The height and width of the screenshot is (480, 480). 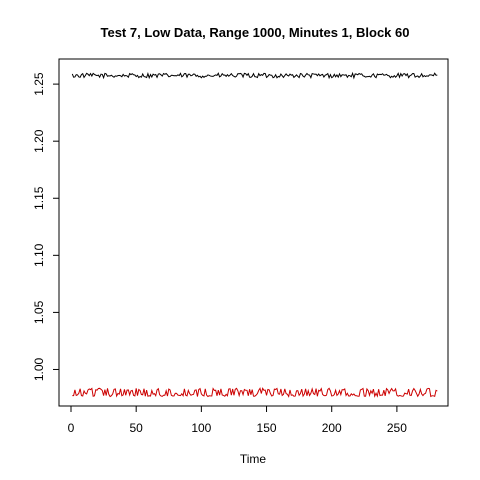 What do you see at coordinates (71, 428) in the screenshot?
I see `x-tick-label: 0` at bounding box center [71, 428].